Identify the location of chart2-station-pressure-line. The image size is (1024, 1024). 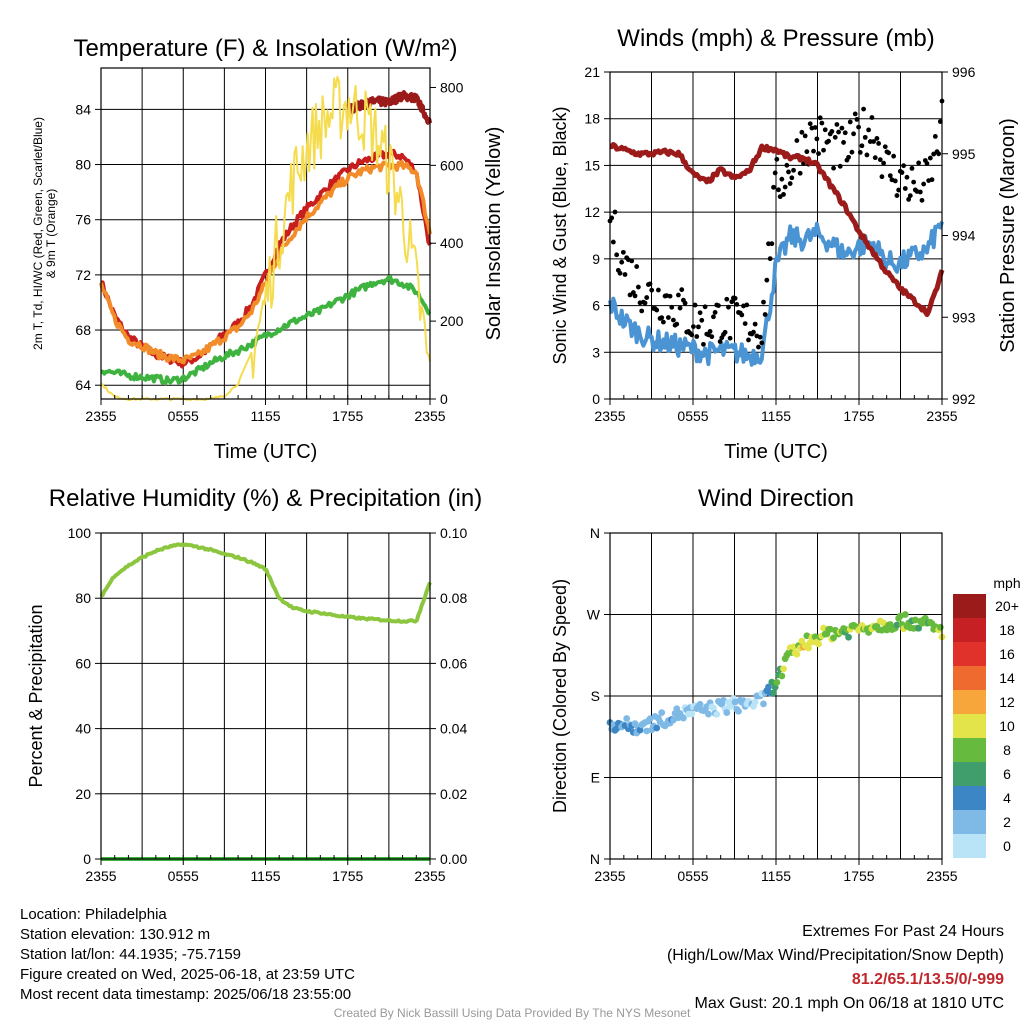
(777, 230).